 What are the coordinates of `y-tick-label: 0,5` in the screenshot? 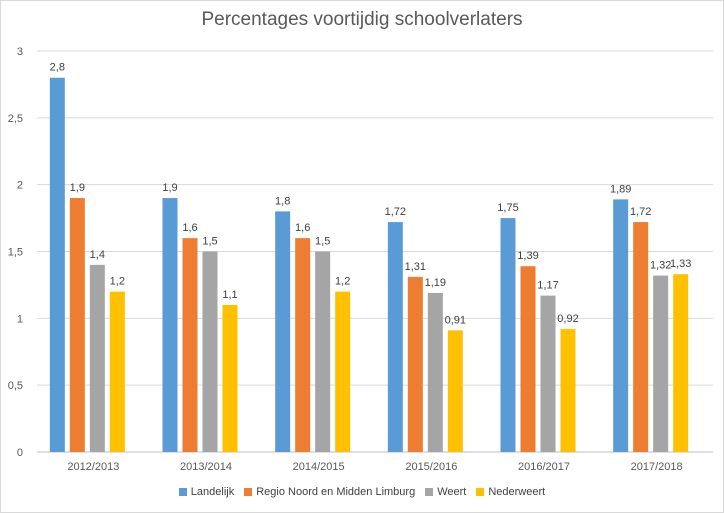 It's located at (15, 386).